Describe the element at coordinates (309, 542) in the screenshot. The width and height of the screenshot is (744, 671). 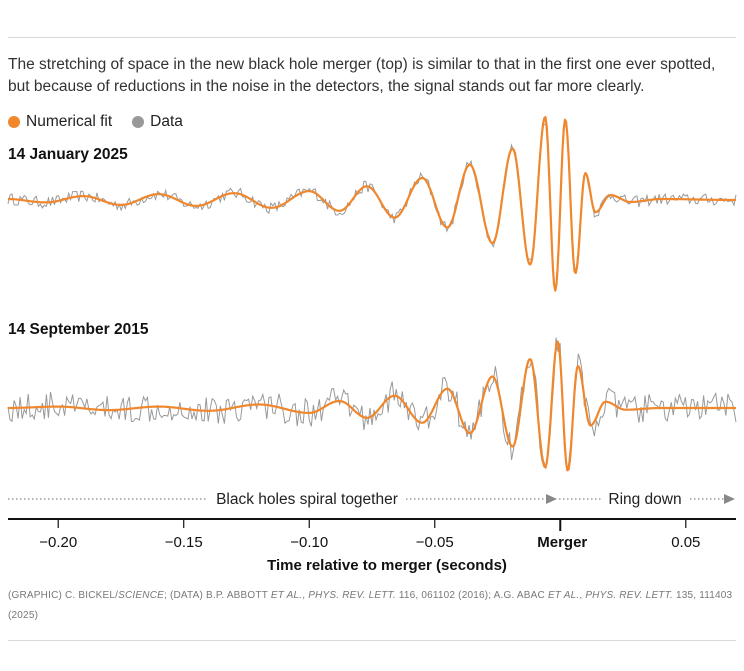
I see `x-tick-label: −0.10` at that location.